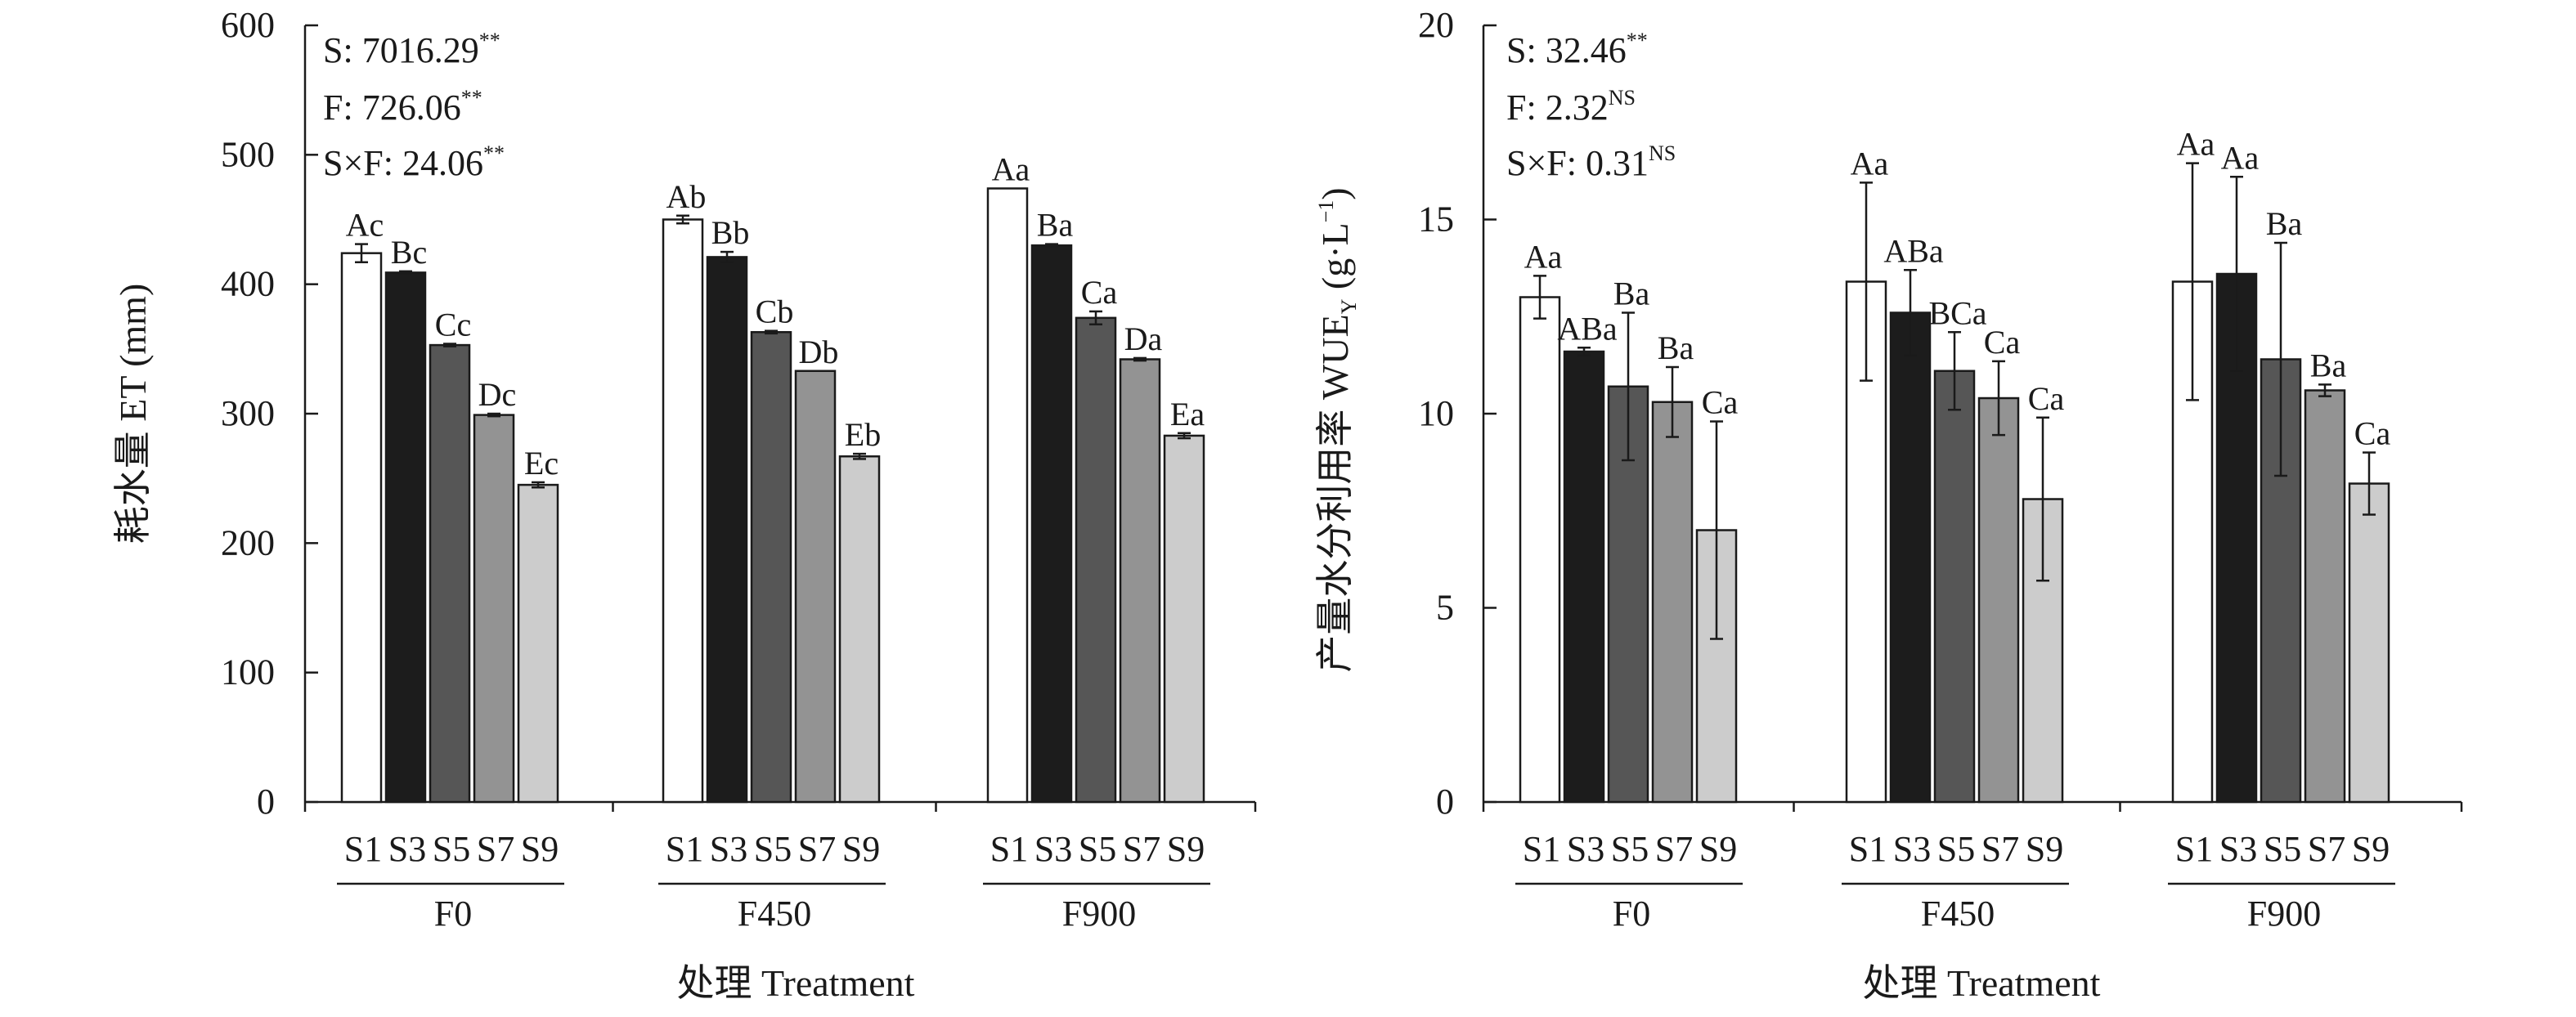  Describe the element at coordinates (775, 311) in the screenshot. I see `significance-letter: Cb` at that location.